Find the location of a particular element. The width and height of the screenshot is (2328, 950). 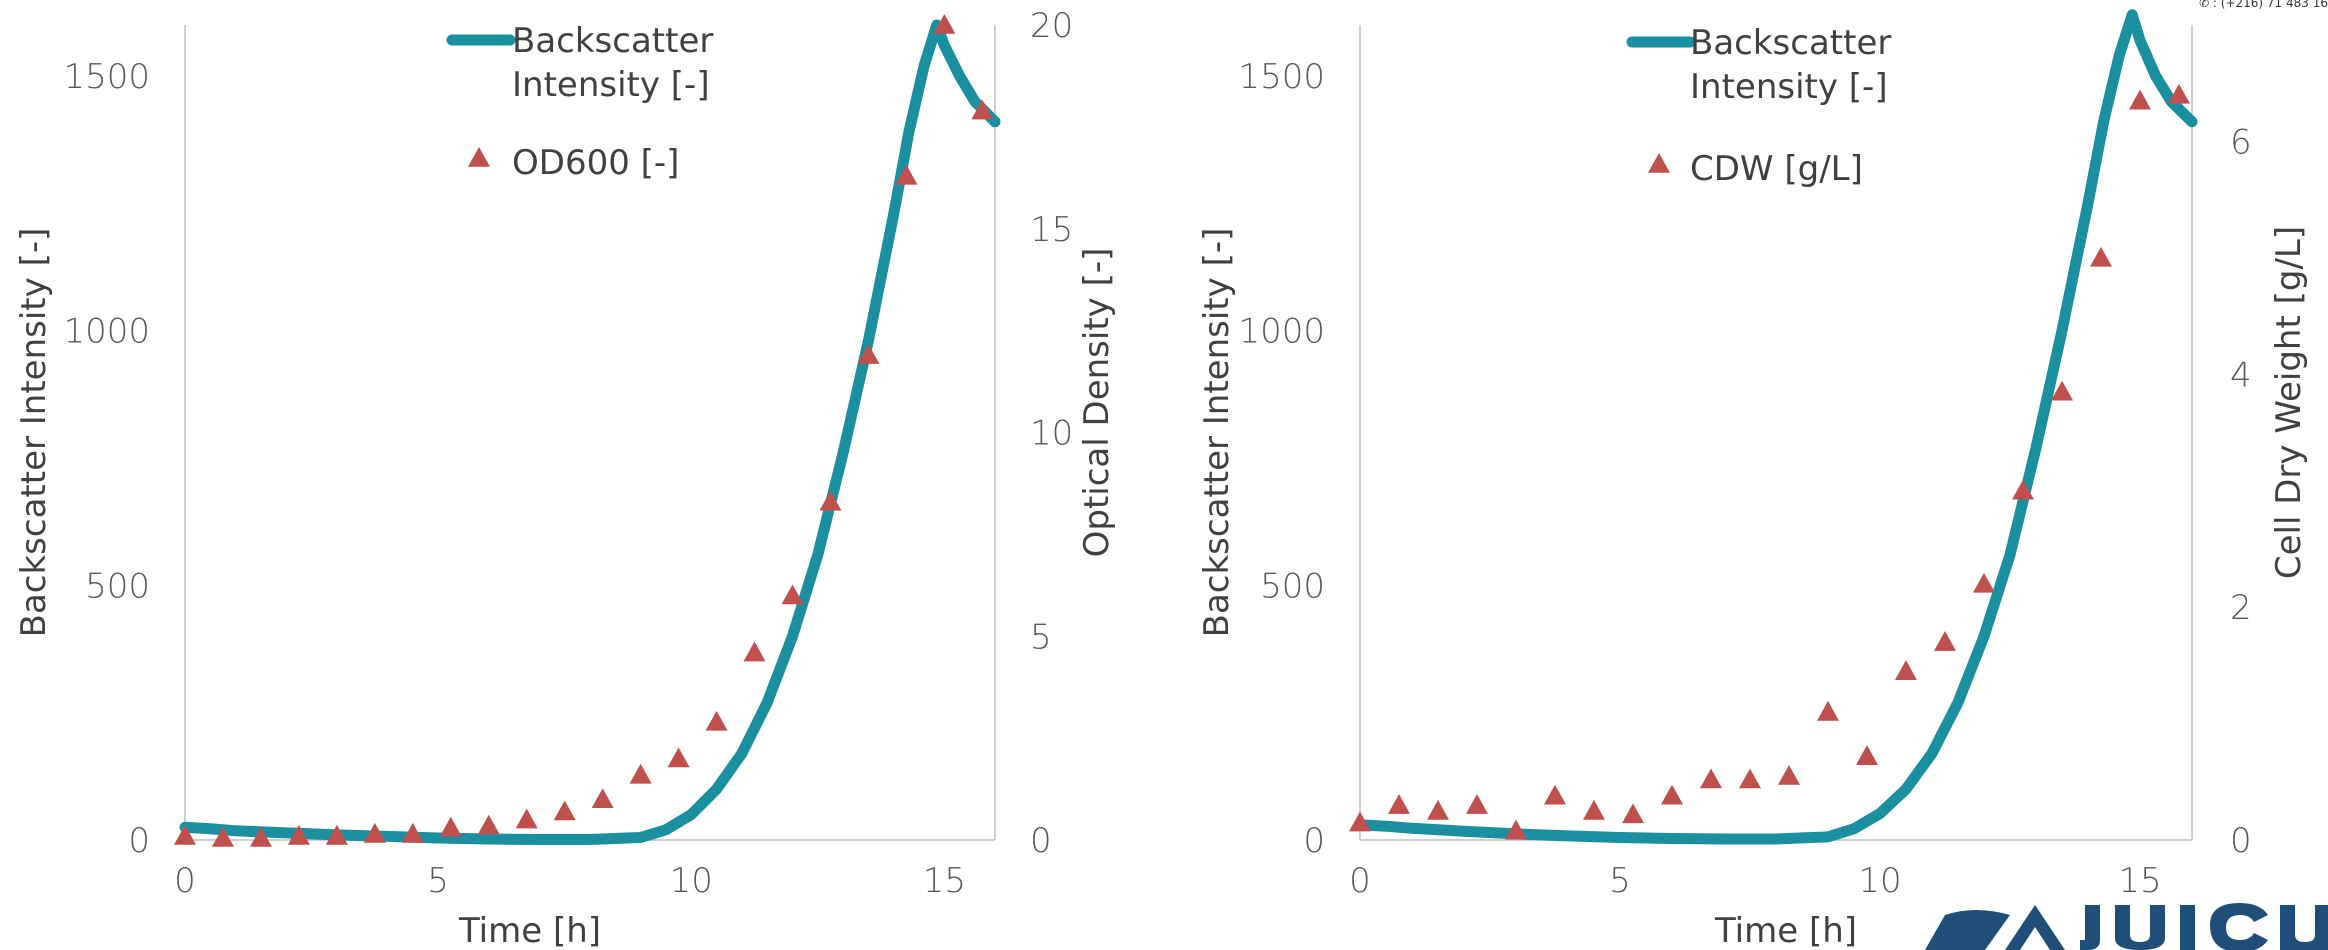

corner-phone-note: ✆ : (+216) 71 483 16 is located at coordinates (2263, 5).